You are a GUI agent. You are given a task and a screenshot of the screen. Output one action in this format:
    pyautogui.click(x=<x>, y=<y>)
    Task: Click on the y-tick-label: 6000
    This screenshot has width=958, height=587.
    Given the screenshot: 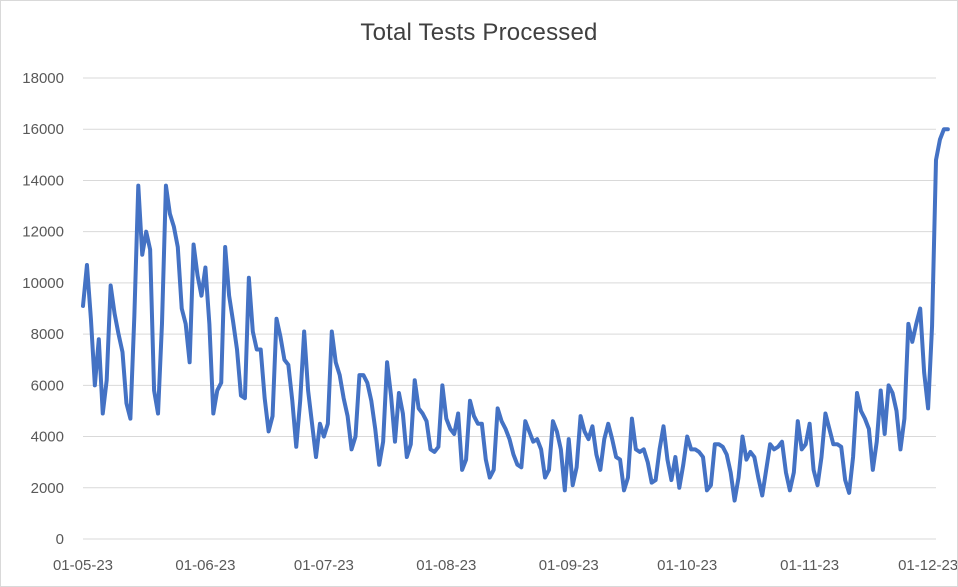 What is the action you would take?
    pyautogui.click(x=47, y=385)
    